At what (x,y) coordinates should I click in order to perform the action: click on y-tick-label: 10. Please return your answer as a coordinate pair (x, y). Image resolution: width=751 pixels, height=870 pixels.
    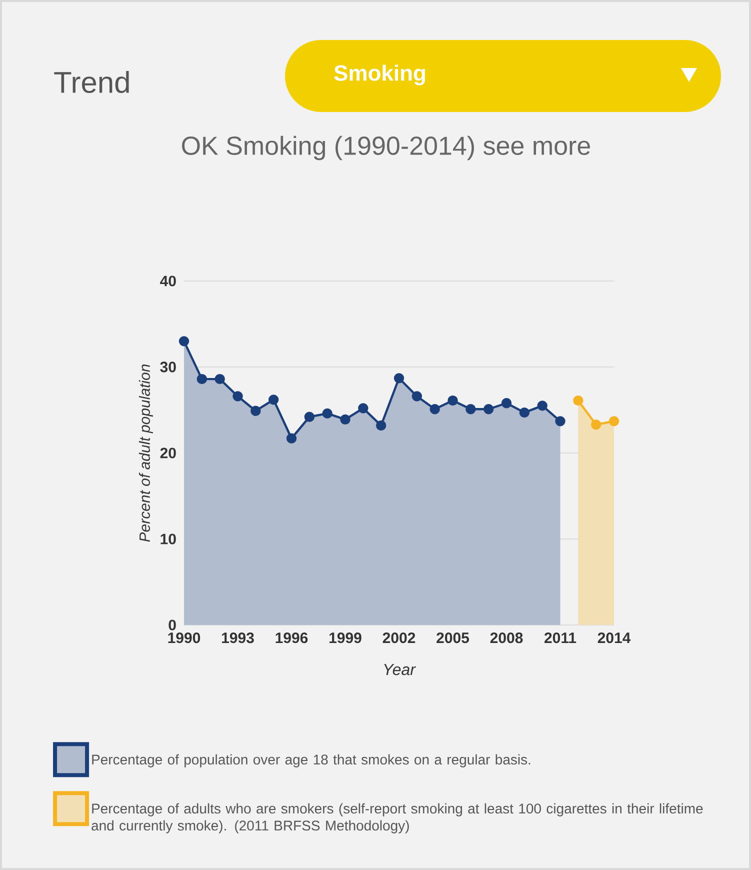
    Looking at the image, I should click on (168, 539).